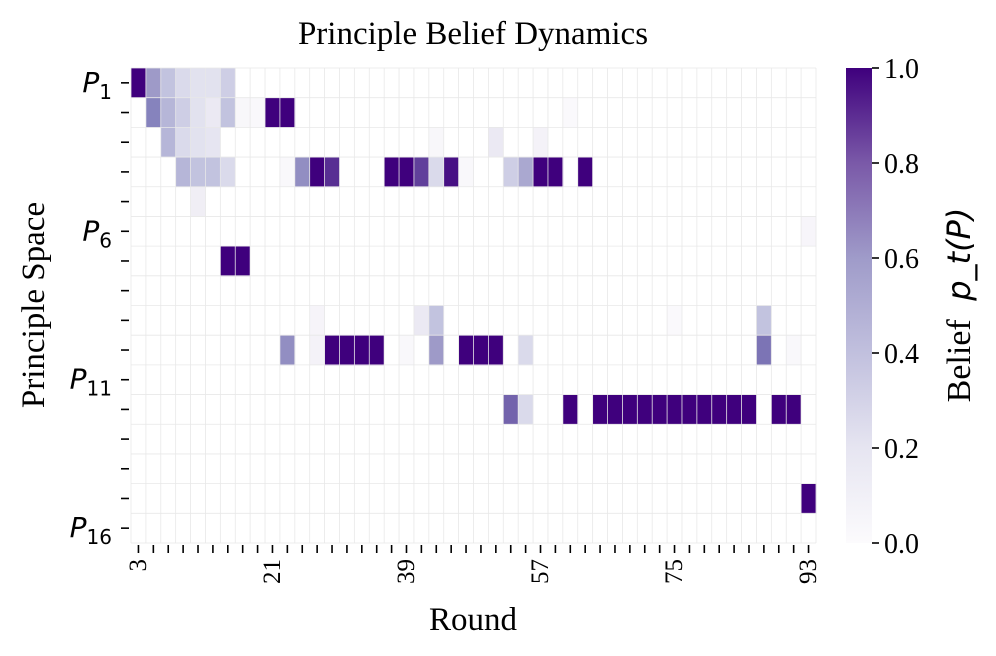  Describe the element at coordinates (901, 544) in the screenshot. I see `colorbar-tick-label: 0.0` at that location.